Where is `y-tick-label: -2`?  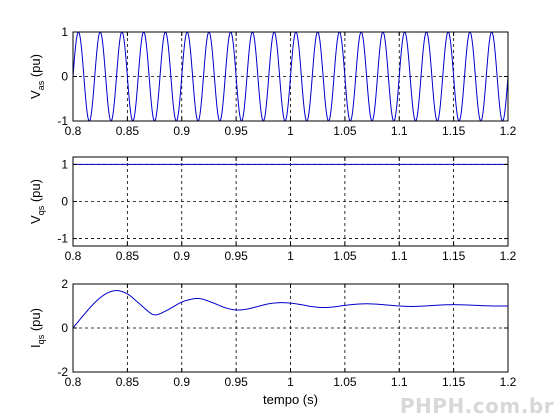 y-tick-label: -2 is located at coordinates (62, 372).